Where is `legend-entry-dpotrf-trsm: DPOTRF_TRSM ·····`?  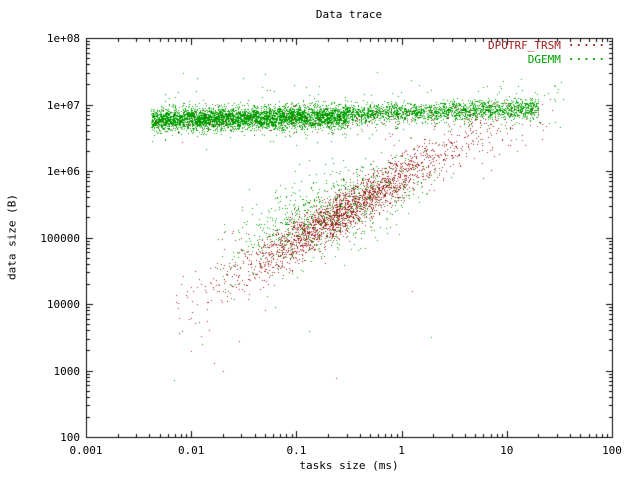
legend-entry-dpotrf-trsm: DPOTRF_TRSM ····· is located at coordinates (547, 45).